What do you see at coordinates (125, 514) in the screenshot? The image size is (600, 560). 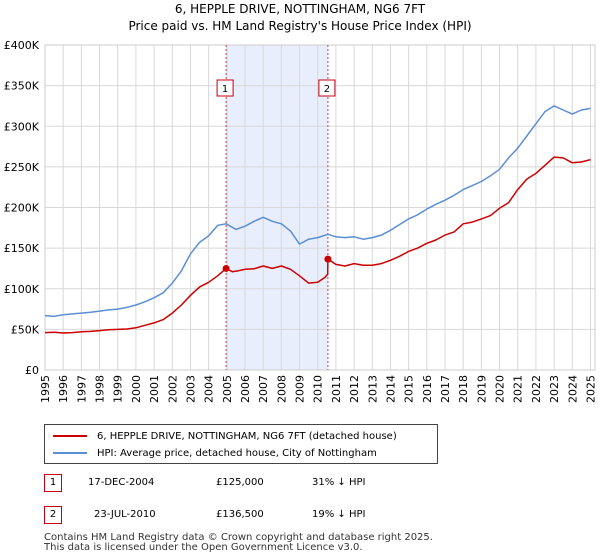 I see `sale-date-2: 23-JUL-2010` at bounding box center [125, 514].